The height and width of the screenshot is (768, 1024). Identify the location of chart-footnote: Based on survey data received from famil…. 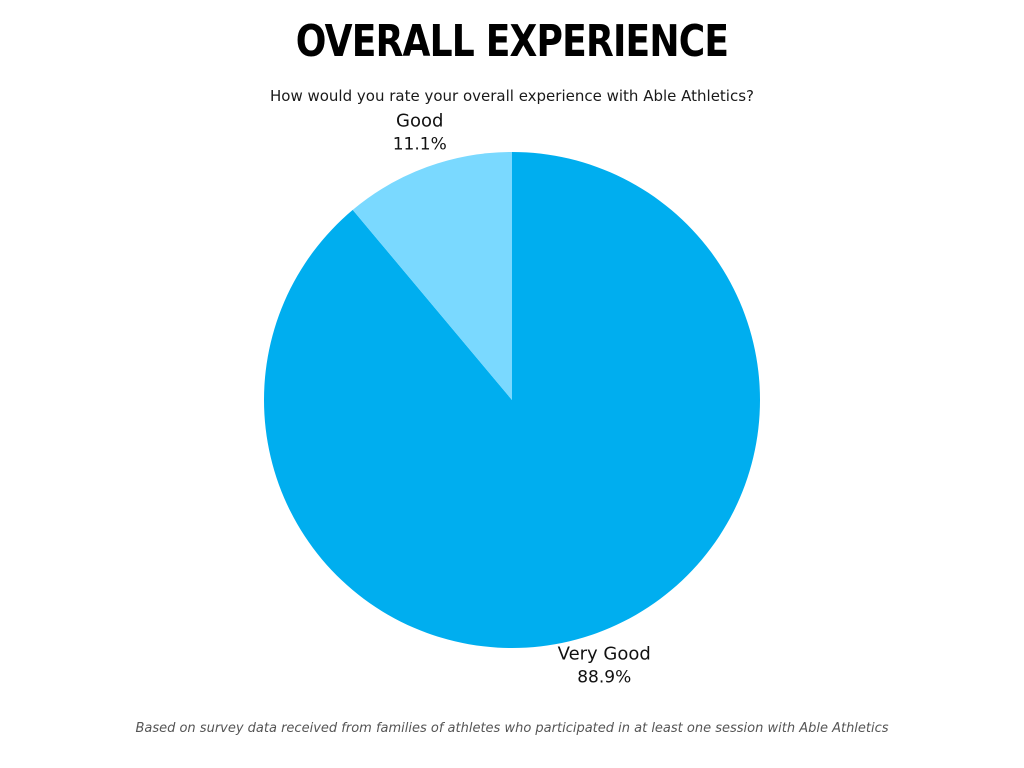
(512, 728).